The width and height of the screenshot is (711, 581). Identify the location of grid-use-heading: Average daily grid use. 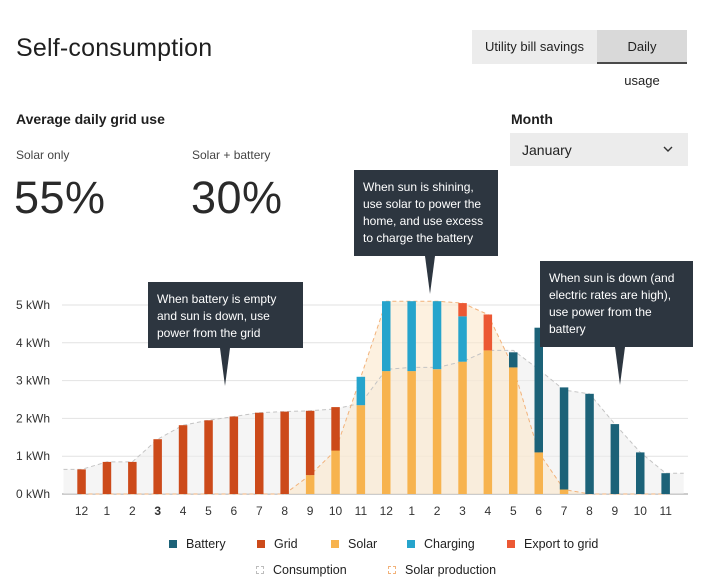
(90, 119).